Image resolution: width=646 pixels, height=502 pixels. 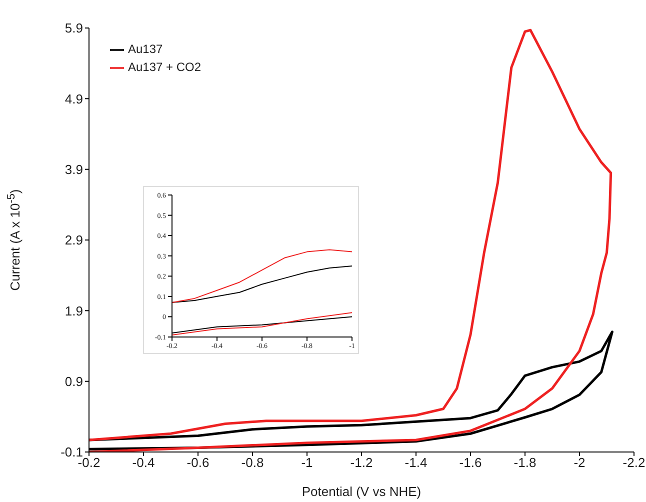 What do you see at coordinates (634, 462) in the screenshot?
I see `x-tick-label: -2.2` at bounding box center [634, 462].